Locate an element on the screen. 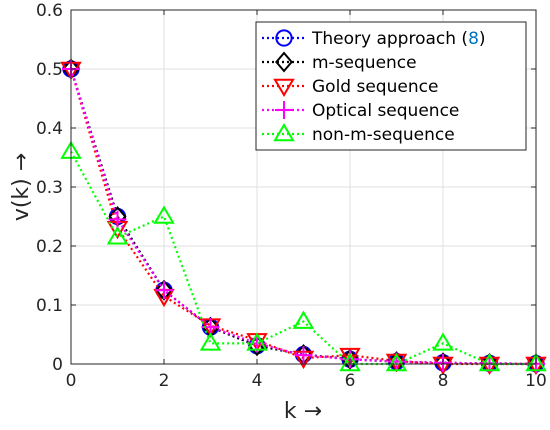 This screenshot has height=430, width=550. legend-label: Optical sequence is located at coordinates (385, 111).